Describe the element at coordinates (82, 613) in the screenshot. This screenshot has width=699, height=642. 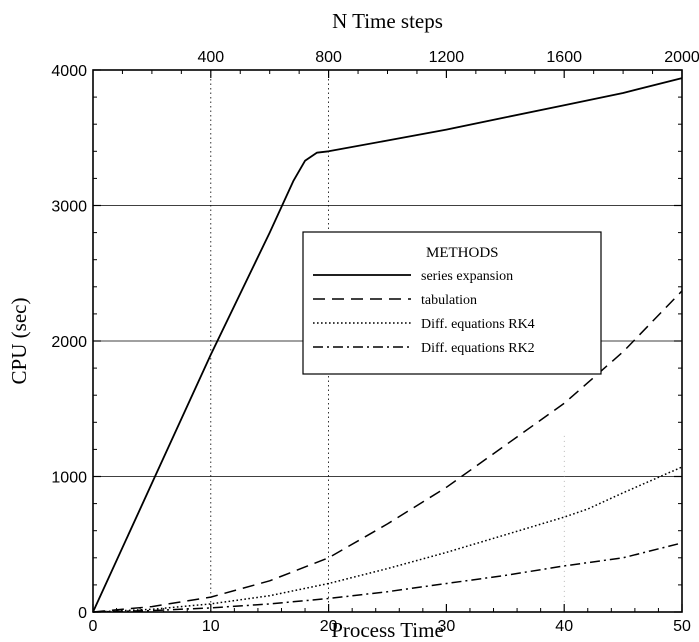
I see `y-tick-label: 0` at that location.